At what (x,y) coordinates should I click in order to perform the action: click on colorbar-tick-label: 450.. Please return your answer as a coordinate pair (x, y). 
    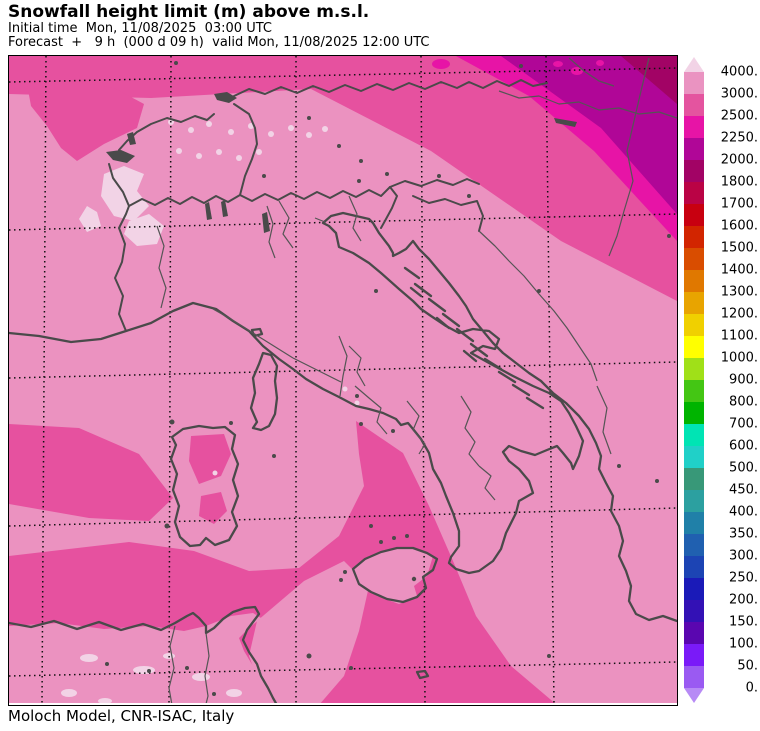
    Looking at the image, I should click on (743, 490).